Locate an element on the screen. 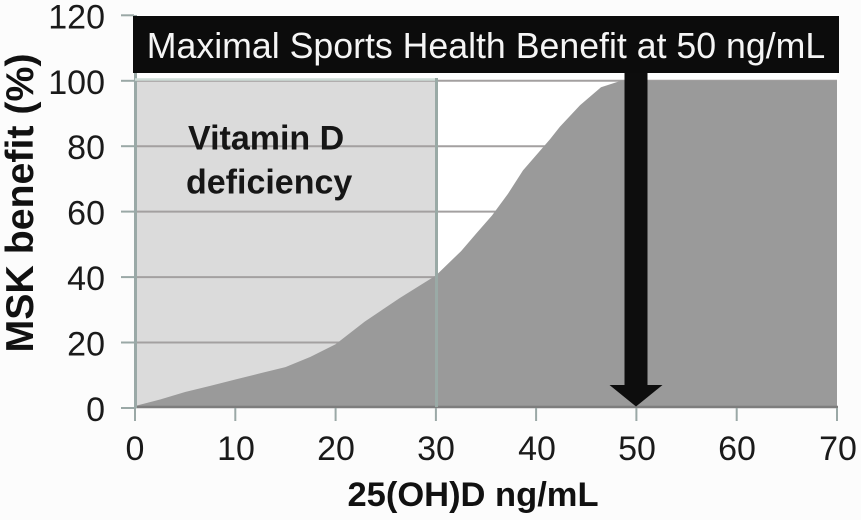  svg-text: 10 is located at coordinates (236, 449).